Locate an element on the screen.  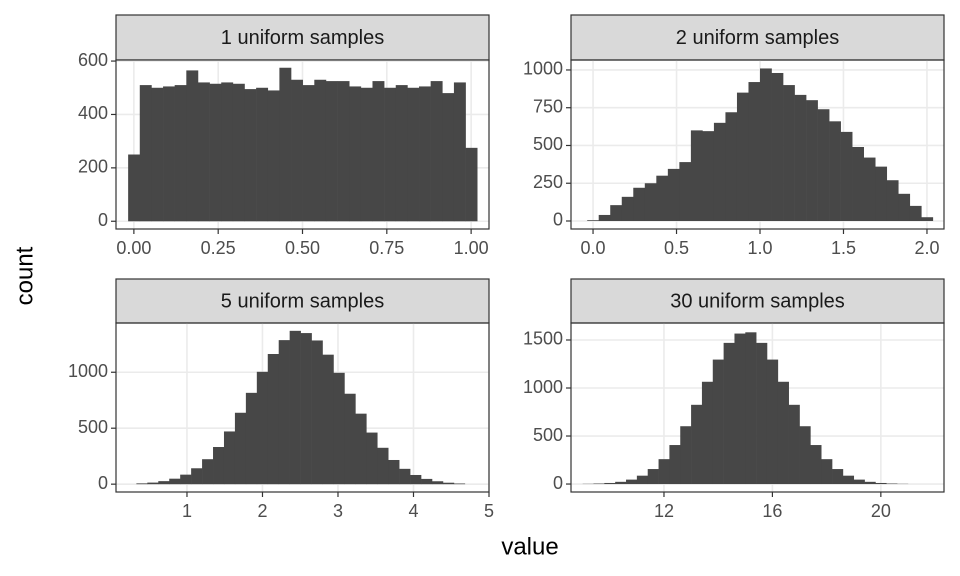
x-tick-label: 1.5 is located at coordinates (843, 248).